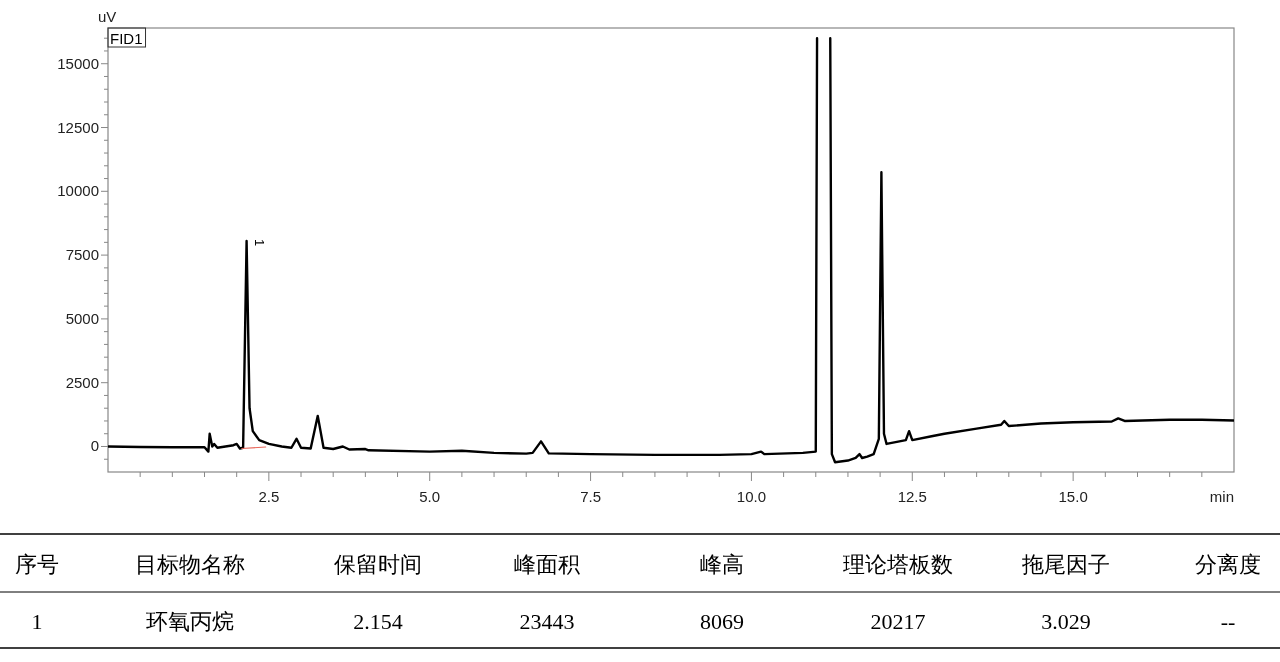  Describe the element at coordinates (547, 564) in the screenshot. I see `text: 峰面积` at that location.